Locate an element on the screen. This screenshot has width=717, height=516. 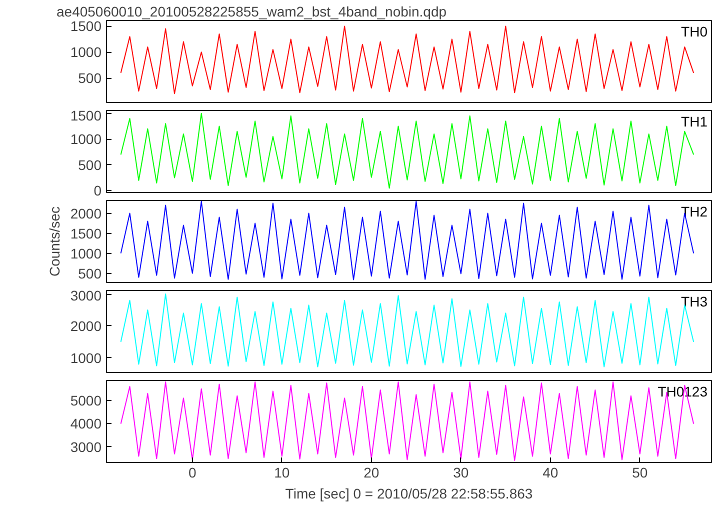
y-tick-label: 5000 is located at coordinates (86, 400).